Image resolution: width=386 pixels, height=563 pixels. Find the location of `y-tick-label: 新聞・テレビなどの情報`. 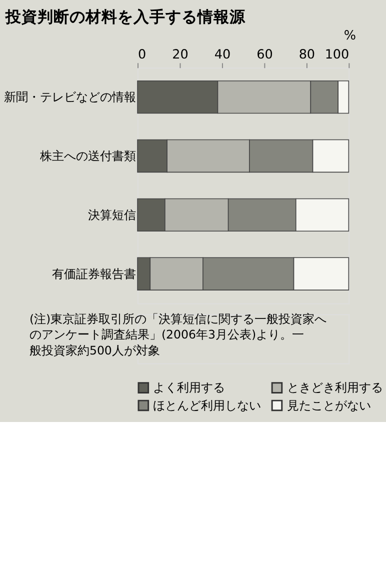

y-tick-label: 新聞・テレビなどの情報 is located at coordinates (70, 97).